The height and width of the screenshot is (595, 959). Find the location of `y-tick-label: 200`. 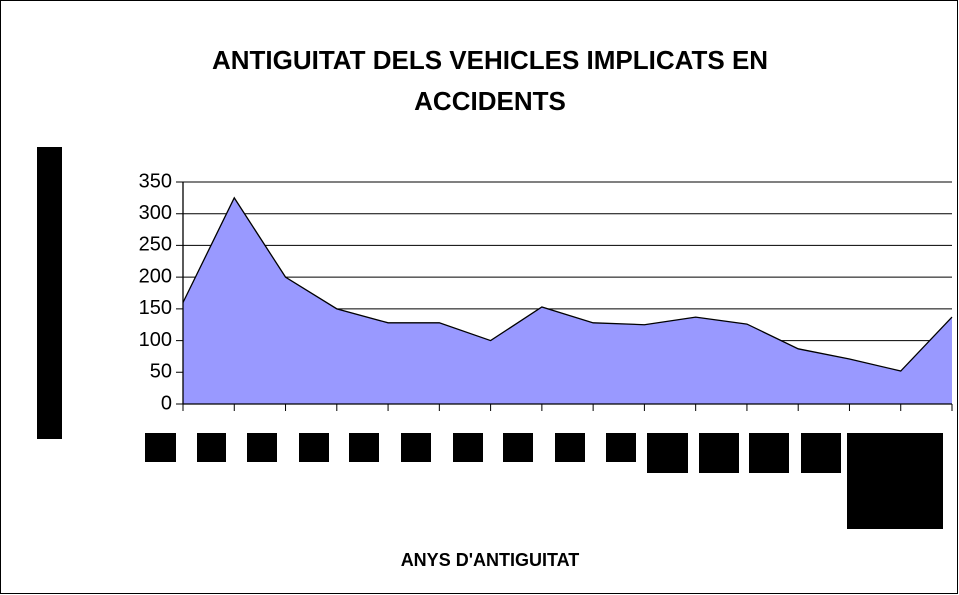

y-tick-label: 200 is located at coordinates (155, 276).